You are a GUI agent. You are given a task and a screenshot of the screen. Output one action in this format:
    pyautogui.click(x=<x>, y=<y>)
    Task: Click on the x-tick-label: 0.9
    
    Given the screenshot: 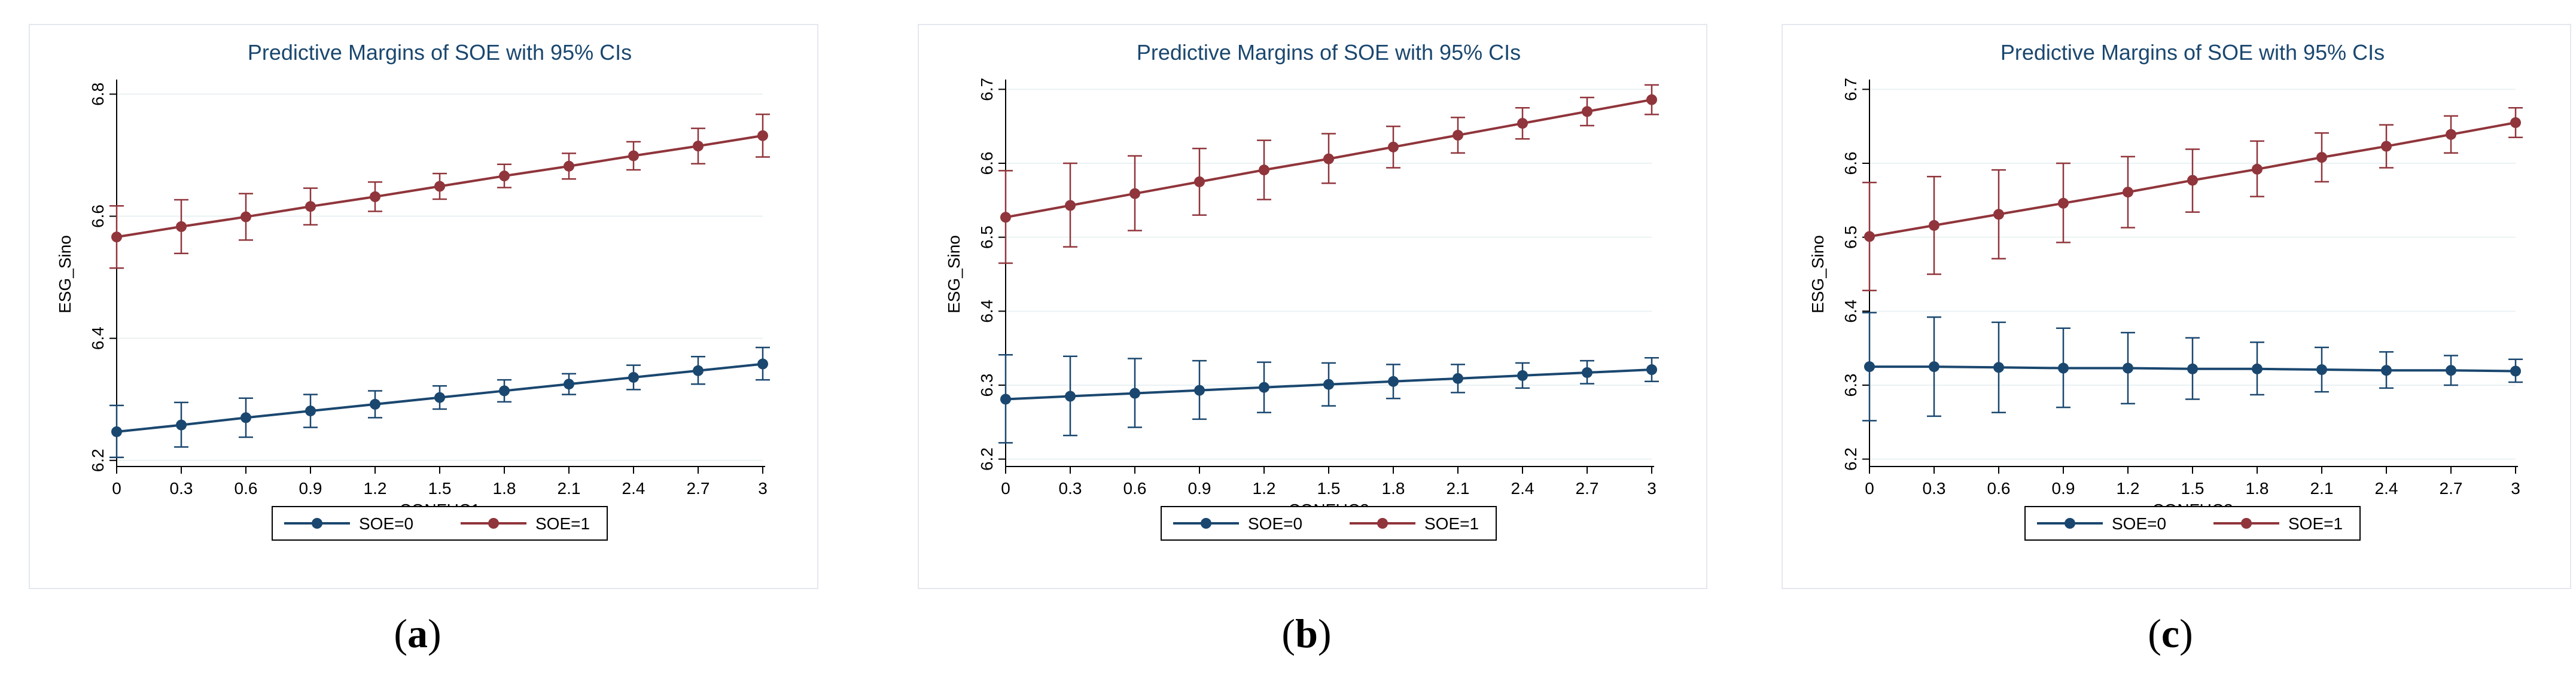 What is the action you would take?
    pyautogui.click(x=1199, y=488)
    